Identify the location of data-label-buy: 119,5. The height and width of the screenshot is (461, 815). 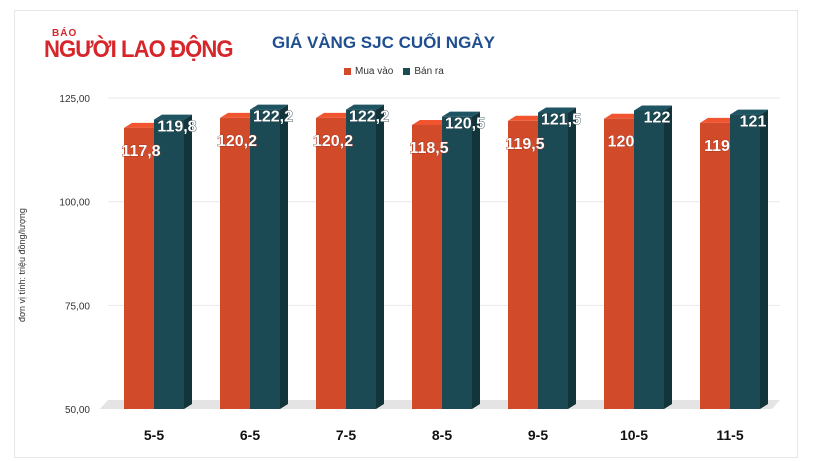
(524, 144).